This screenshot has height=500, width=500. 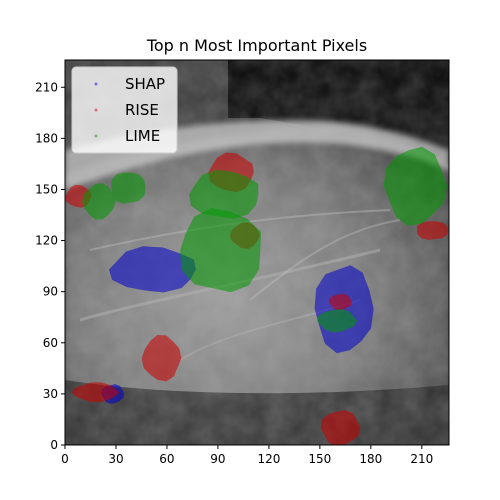 I want to click on y-axis: 0 30 60 90 120 150 180 210, so click(x=50, y=266).